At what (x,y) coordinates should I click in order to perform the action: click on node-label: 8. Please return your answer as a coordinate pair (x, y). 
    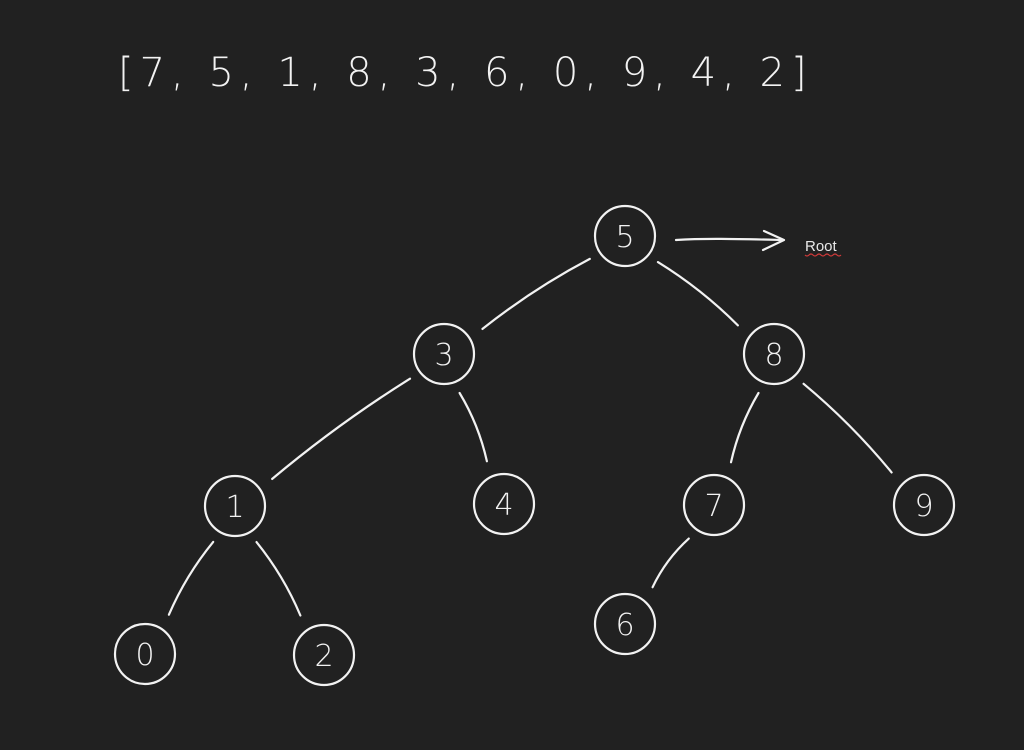
    Looking at the image, I should click on (773, 355).